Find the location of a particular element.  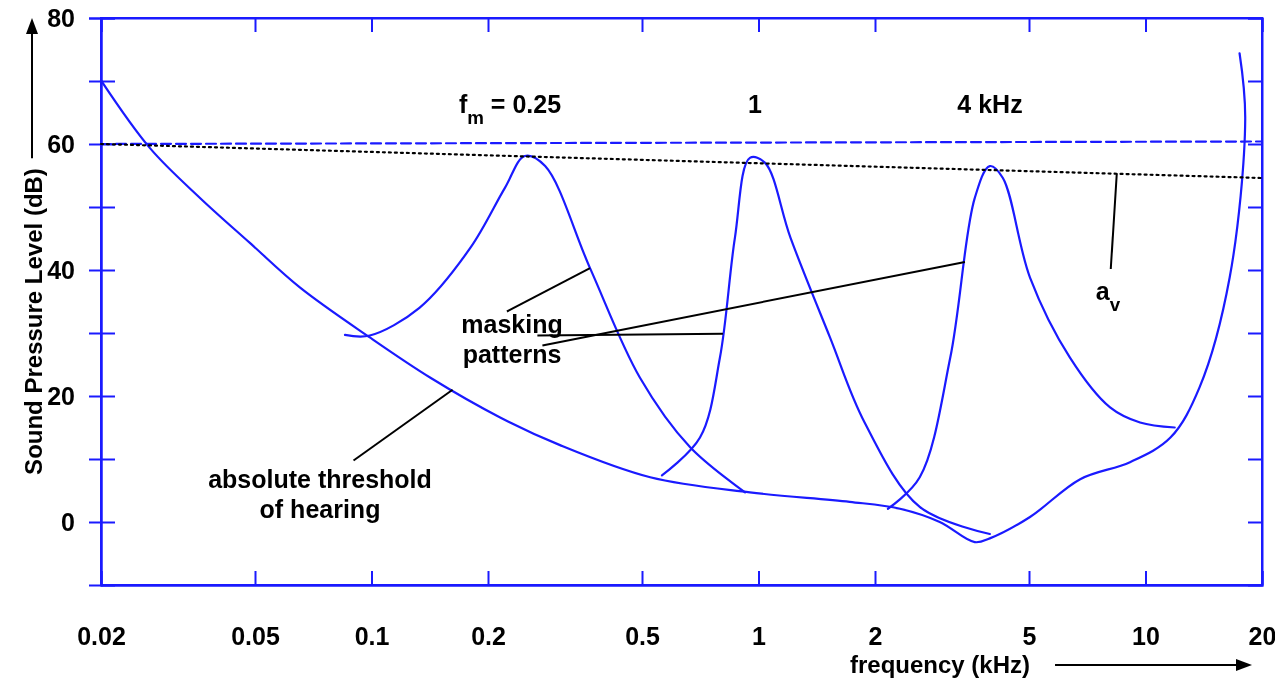

y-tick-label: 20 is located at coordinates (61, 395).